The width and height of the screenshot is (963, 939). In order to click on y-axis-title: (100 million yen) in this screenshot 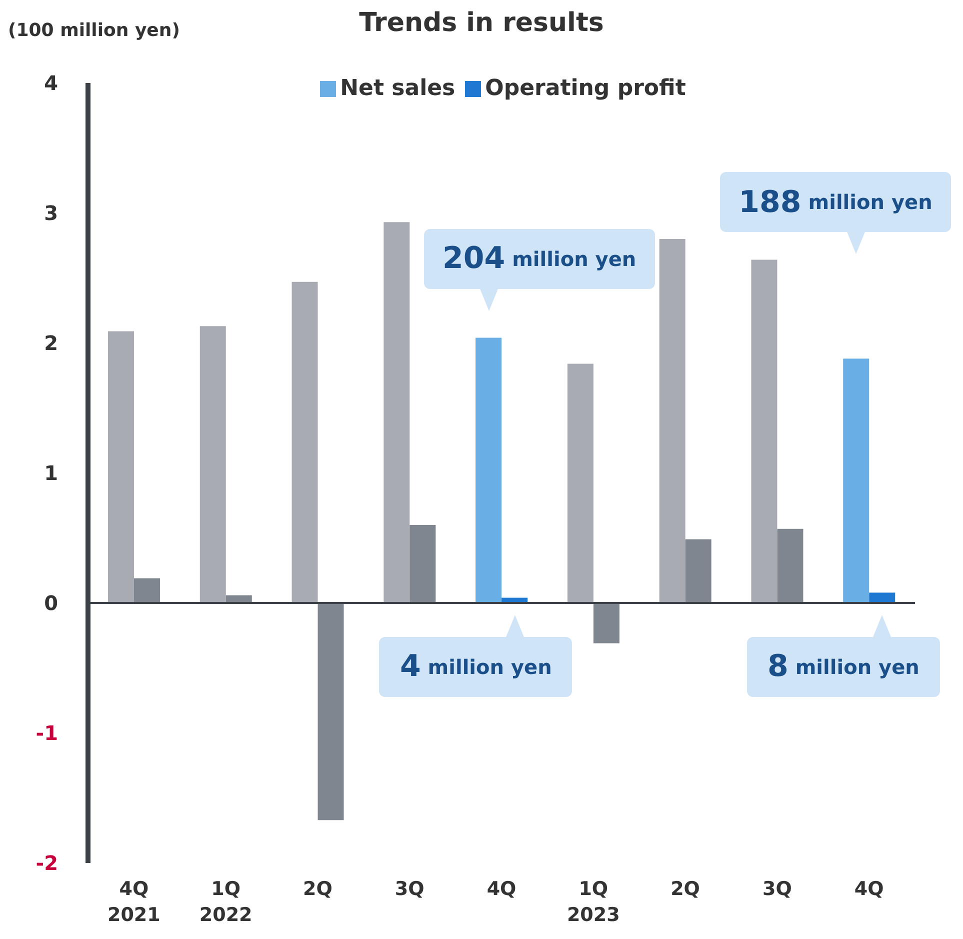, I will do `click(94, 30)`.